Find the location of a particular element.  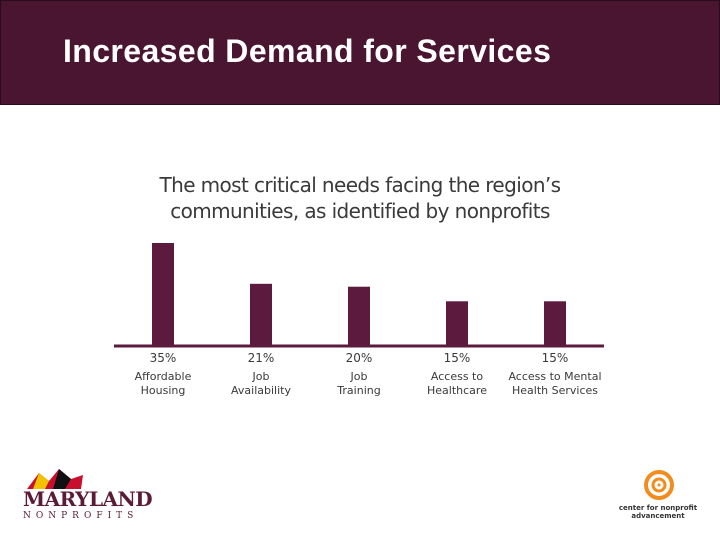

maryland-nonprofits-logo: MARYLAND NONPROFITS is located at coordinates (84, 495).